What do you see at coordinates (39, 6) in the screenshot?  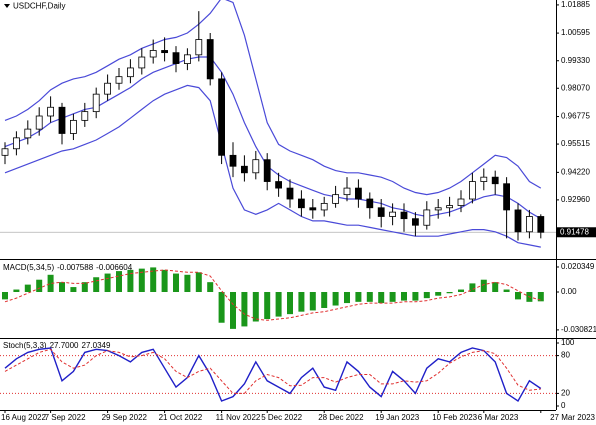 I see `chart-title: USDCHF,Daily` at bounding box center [39, 6].